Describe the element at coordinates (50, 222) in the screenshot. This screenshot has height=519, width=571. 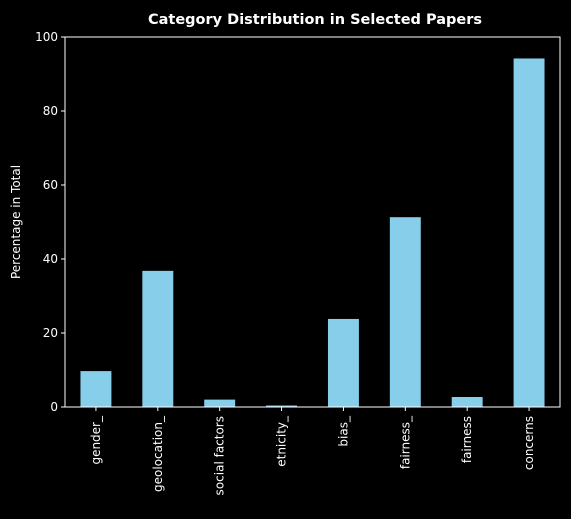
I see `y-ticks-group: 0 20 40 60 80 100` at that location.